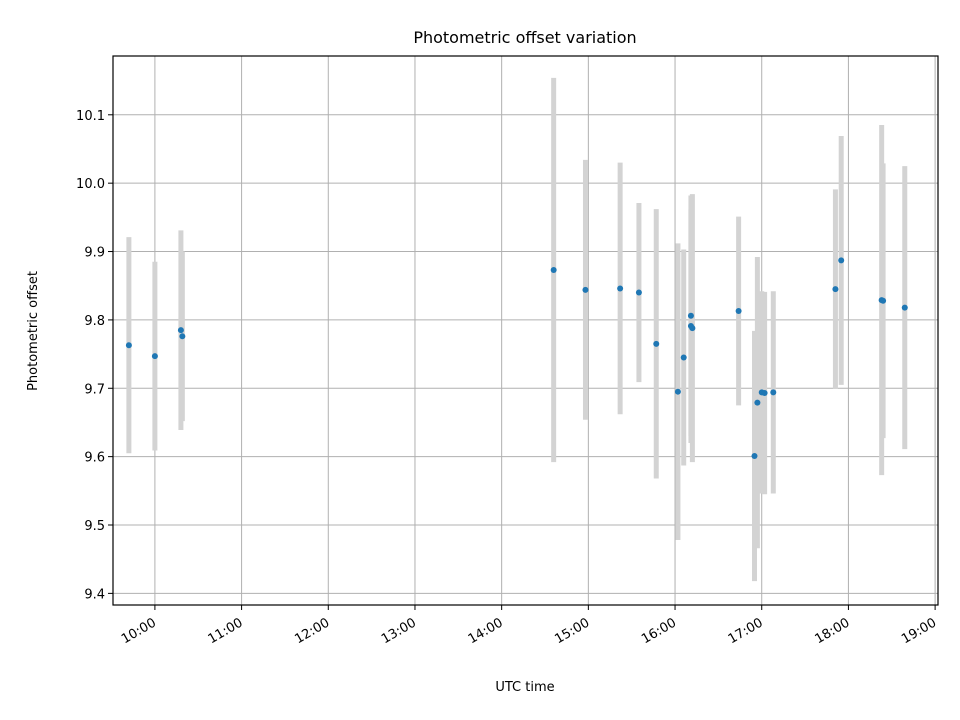  I want to click on chart-title: Photometric offset variation, so click(524, 37).